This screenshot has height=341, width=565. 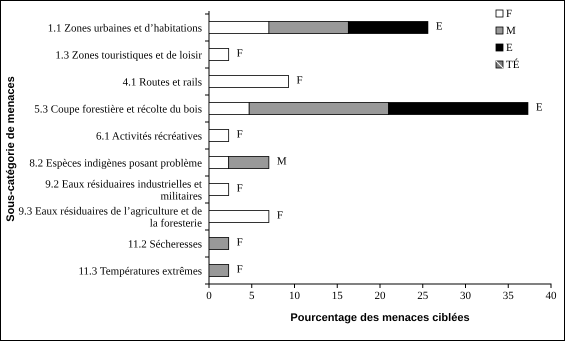 What do you see at coordinates (123, 190) in the screenshot?
I see `y-tick-label: 9.2 Eaux résiduaires industrielles et militaires` at bounding box center [123, 190].